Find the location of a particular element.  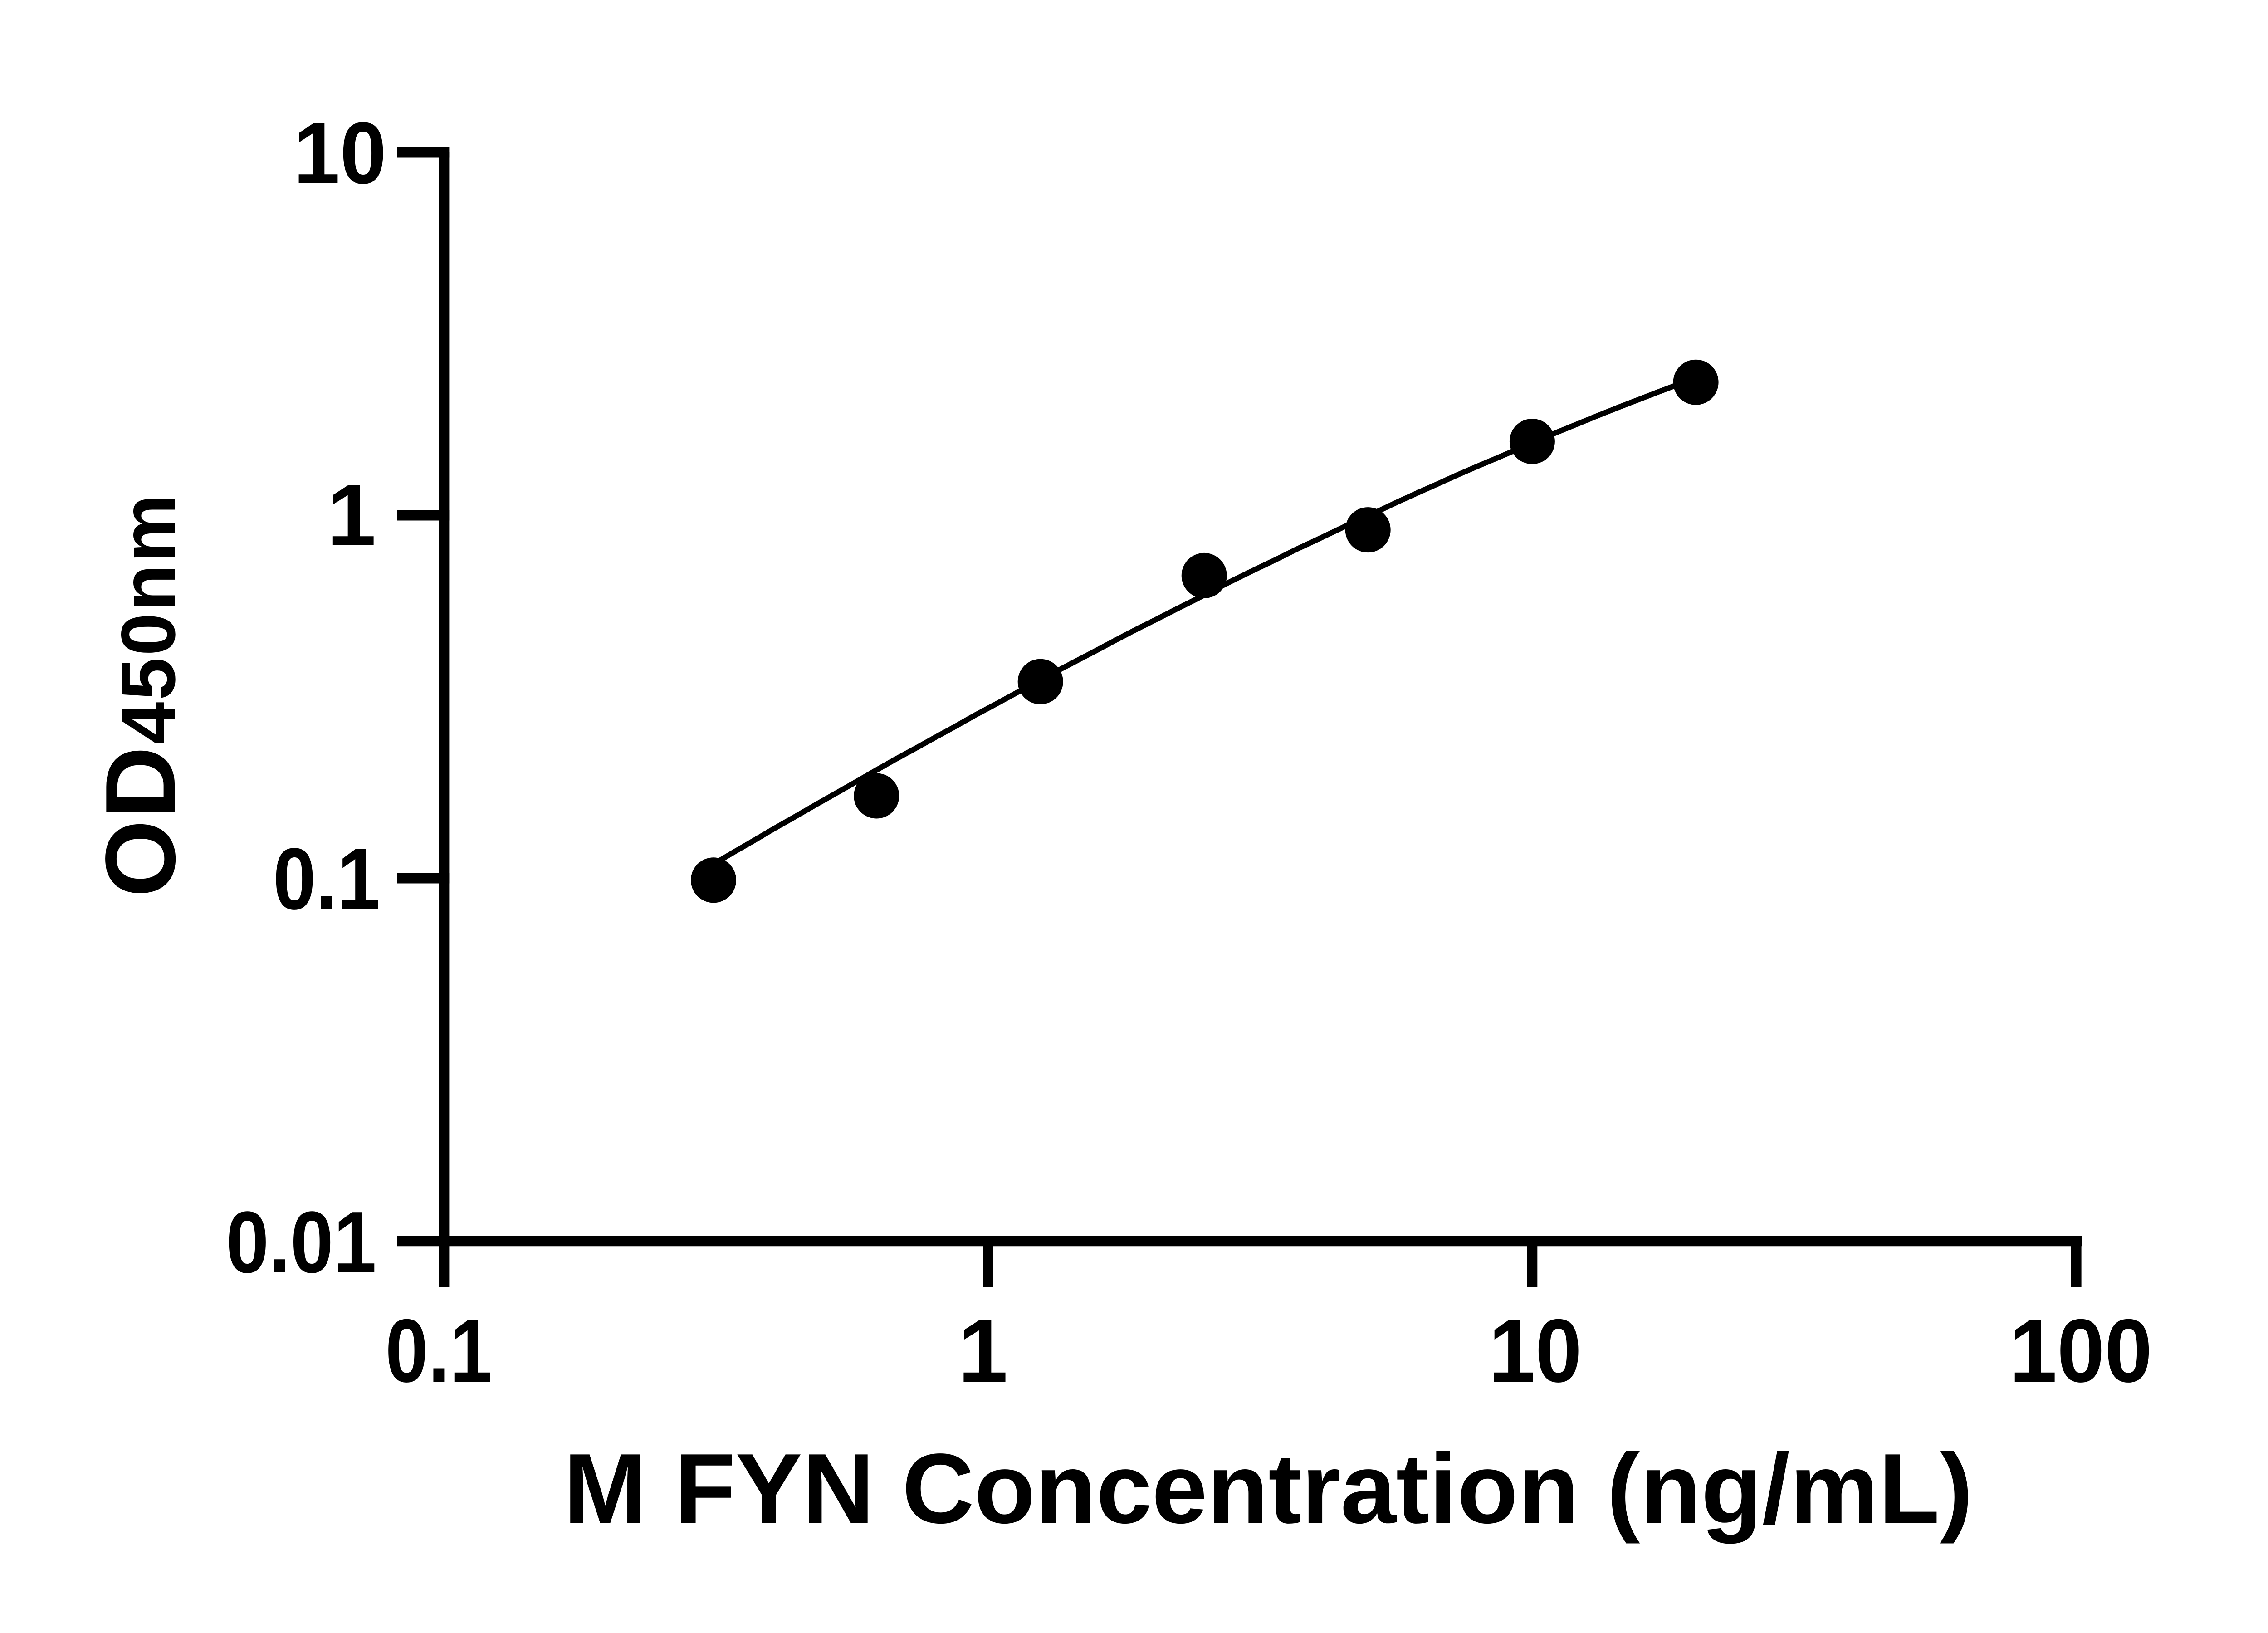

svg-text: OD450nm is located at coordinates (140, 695).